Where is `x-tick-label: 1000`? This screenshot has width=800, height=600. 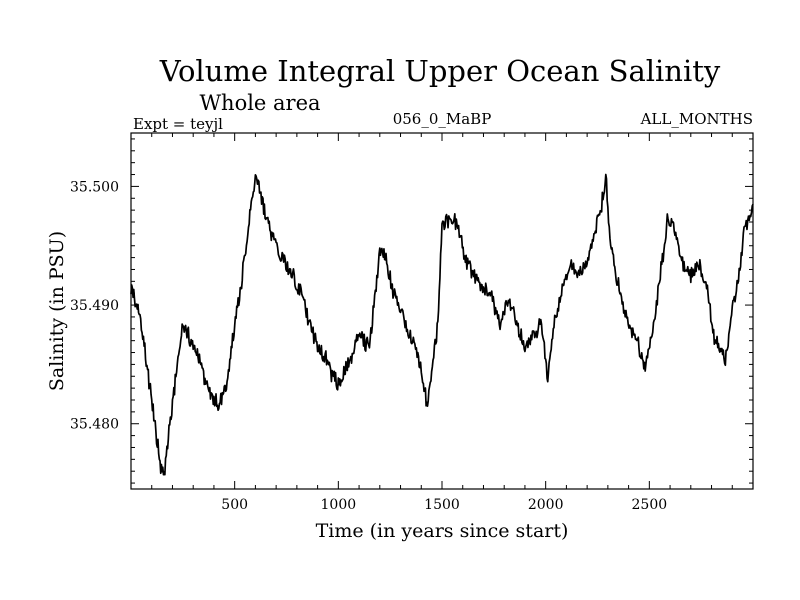 x-tick-label: 1000 is located at coordinates (339, 505).